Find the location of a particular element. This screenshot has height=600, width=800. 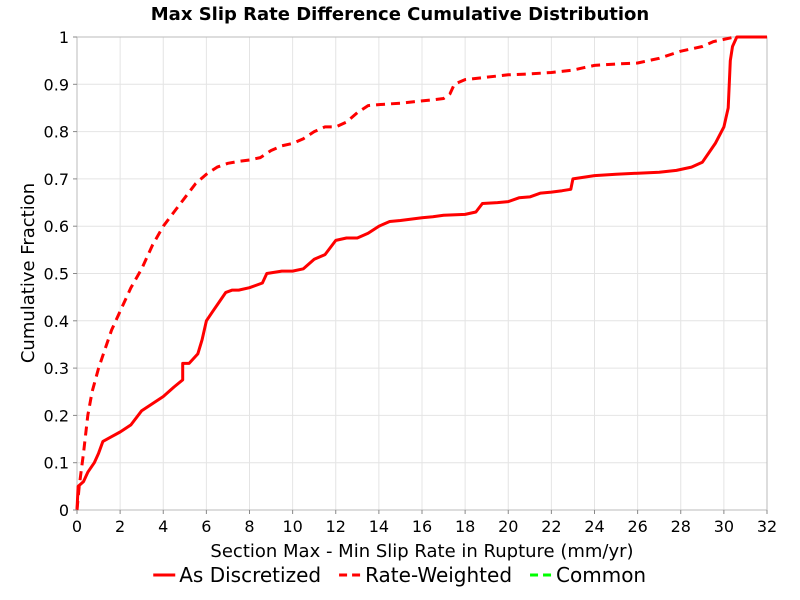

legend-label: As Discretized is located at coordinates (250, 575).